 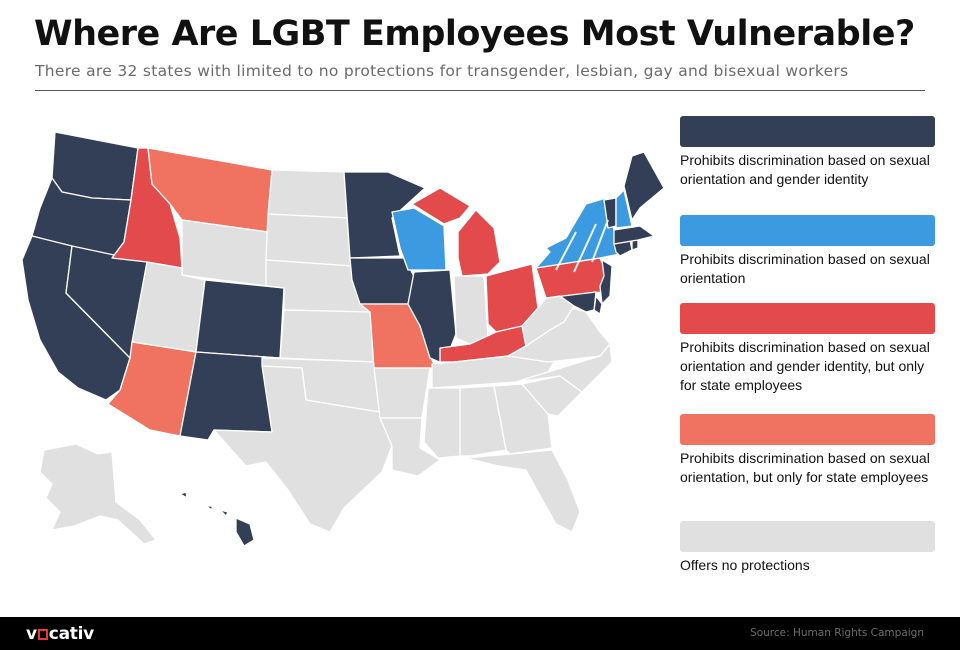 What do you see at coordinates (31, 634) in the screenshot?
I see `logo-prefix: v` at bounding box center [31, 634].